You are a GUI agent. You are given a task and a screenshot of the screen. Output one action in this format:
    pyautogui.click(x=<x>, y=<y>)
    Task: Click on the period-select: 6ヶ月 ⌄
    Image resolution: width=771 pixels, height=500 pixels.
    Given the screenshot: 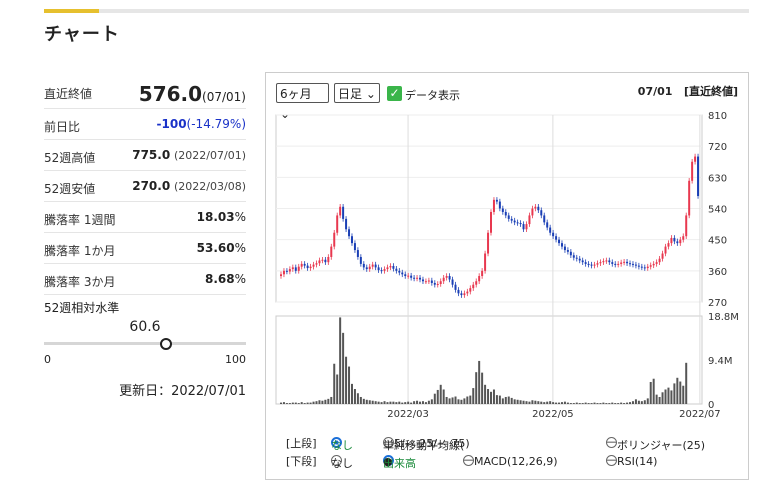 What is the action you would take?
    pyautogui.click(x=302, y=102)
    